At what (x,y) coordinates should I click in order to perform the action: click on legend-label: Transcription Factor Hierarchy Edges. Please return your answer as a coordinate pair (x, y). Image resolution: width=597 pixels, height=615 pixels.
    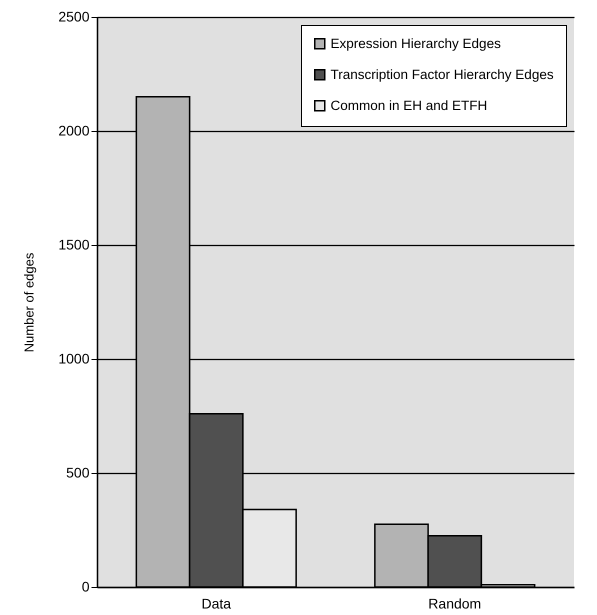
    Looking at the image, I should click on (442, 74).